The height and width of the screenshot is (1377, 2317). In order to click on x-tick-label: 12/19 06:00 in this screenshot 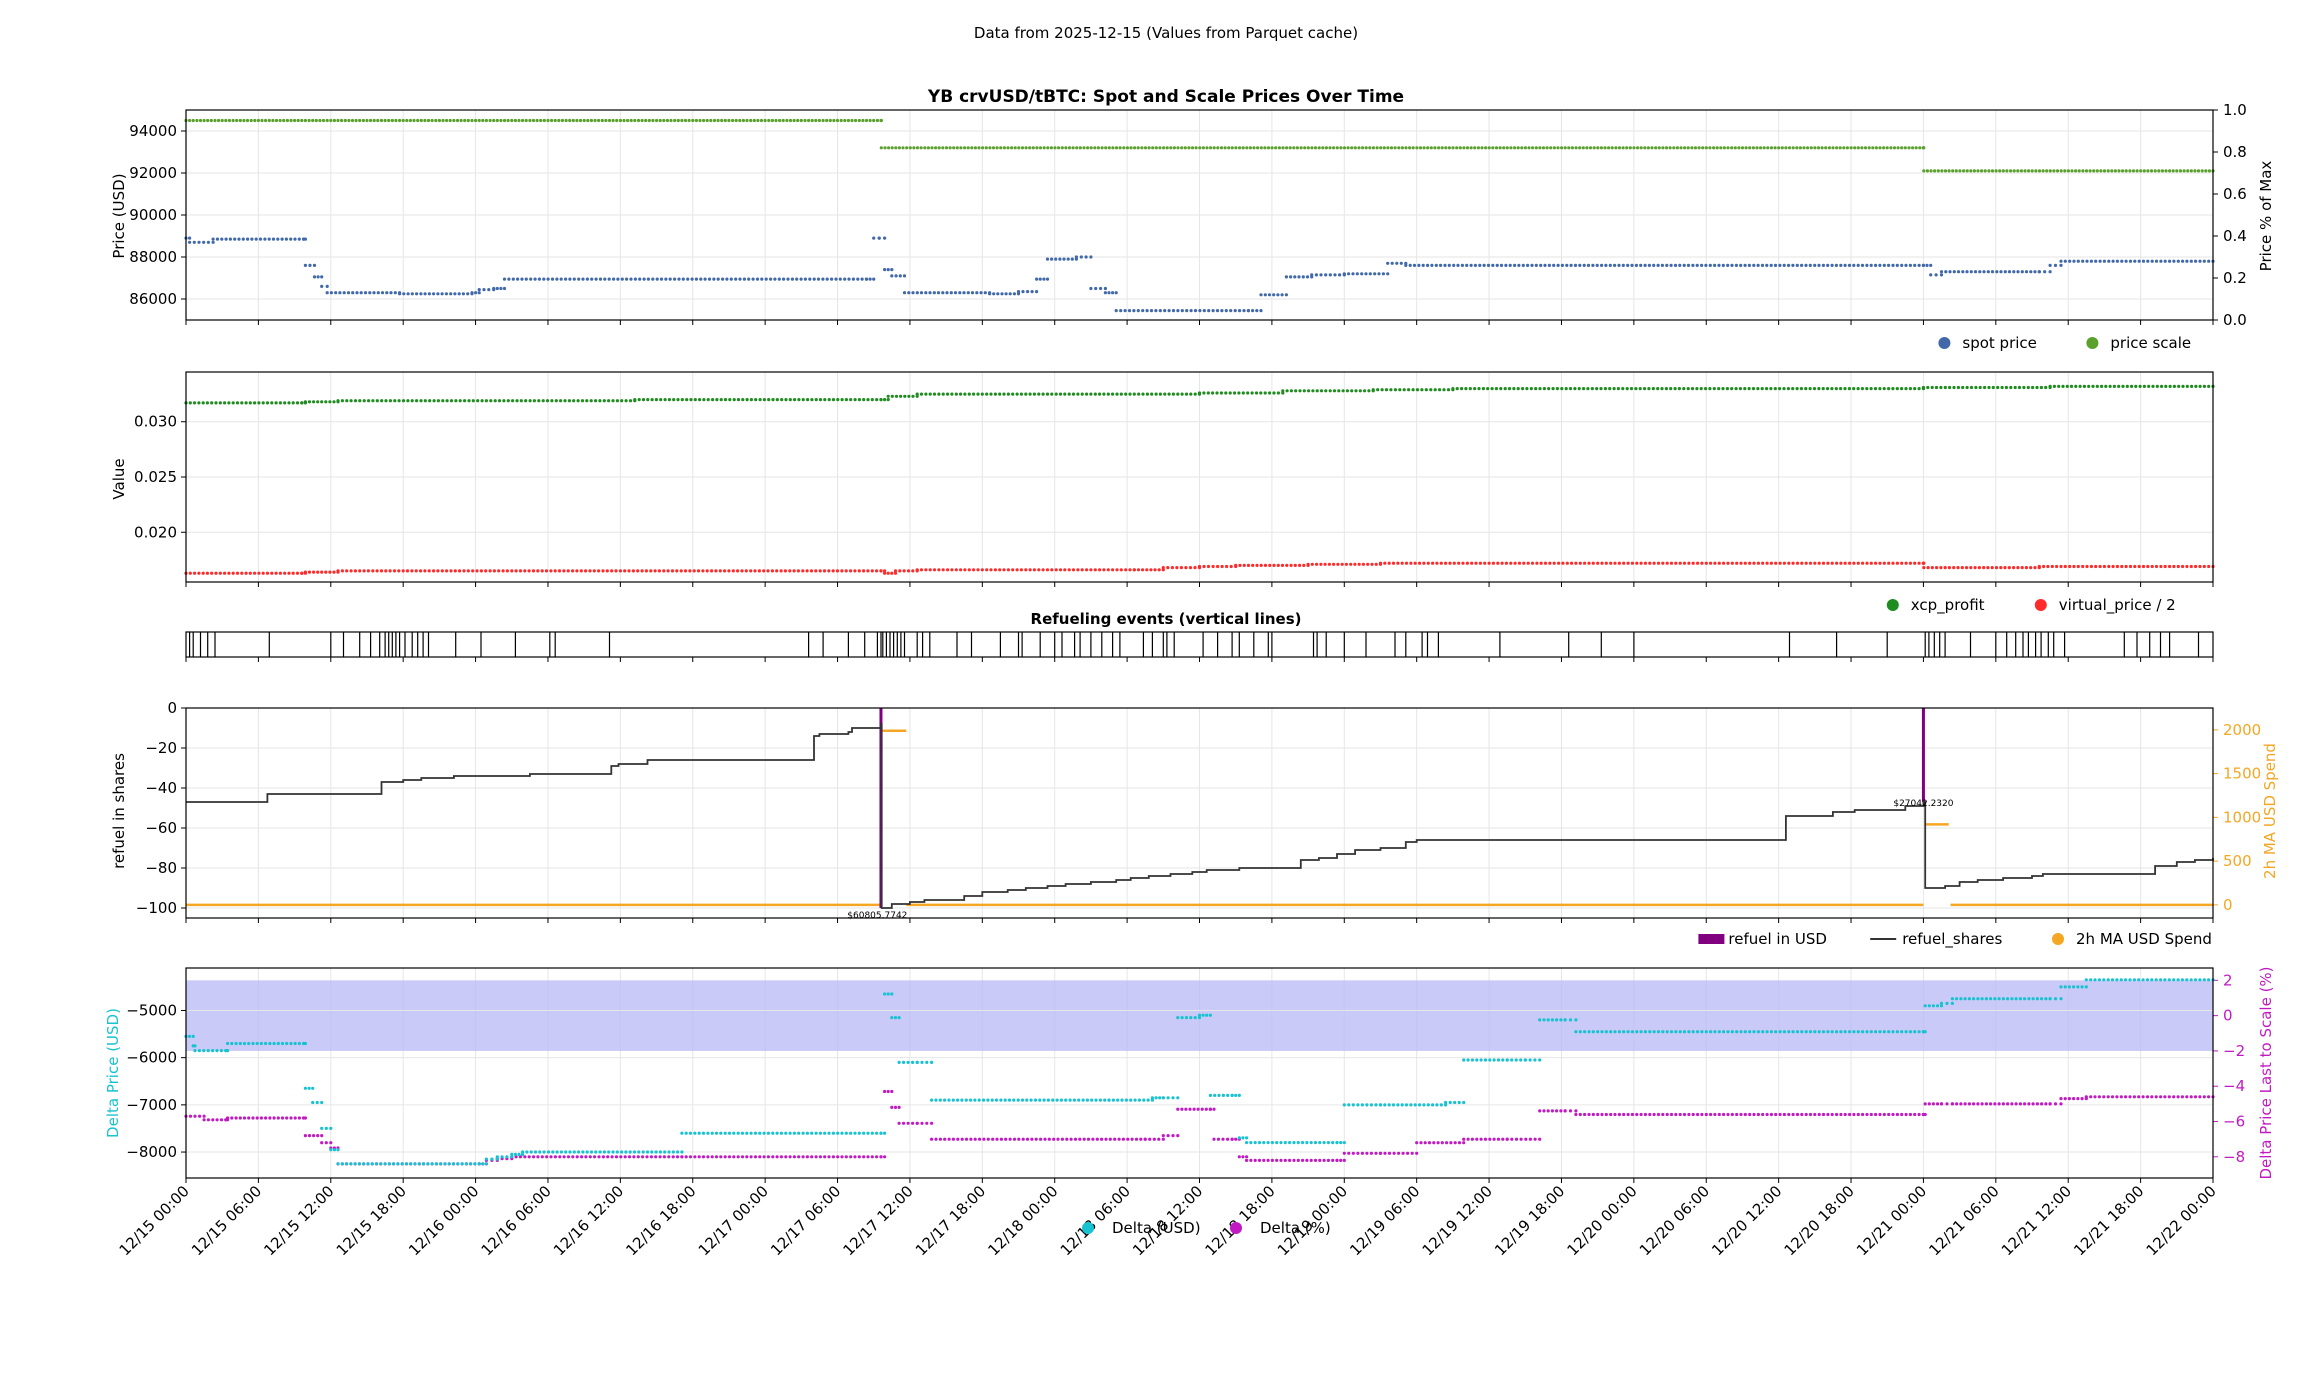, I will do `click(1384, 1220)`.